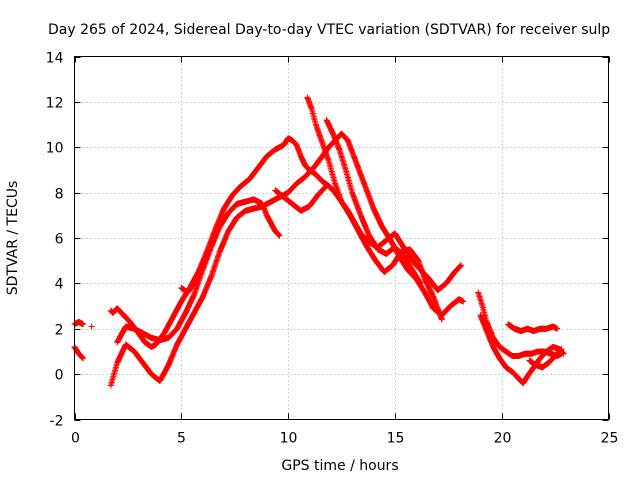  Describe the element at coordinates (79, 352) in the screenshot. I see `series-arc-b` at that location.